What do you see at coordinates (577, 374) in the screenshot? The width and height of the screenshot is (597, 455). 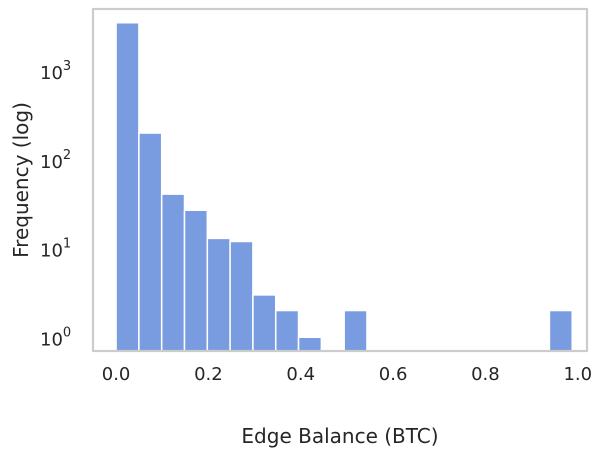 I see `x-tick-label: 1.0` at bounding box center [577, 374].